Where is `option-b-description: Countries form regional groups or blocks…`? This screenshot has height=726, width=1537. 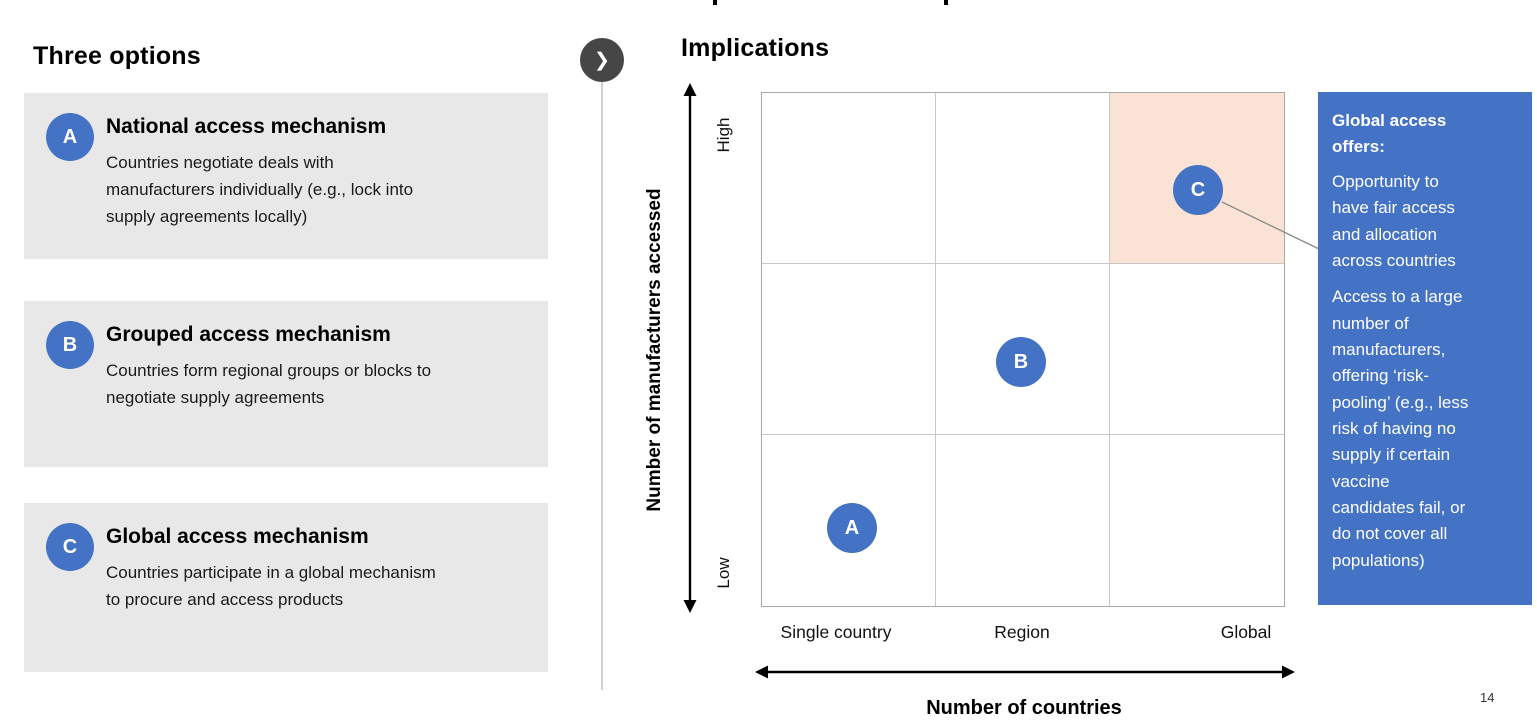
option-b-description: Countries form regional groups or blocks… is located at coordinates (269, 384).